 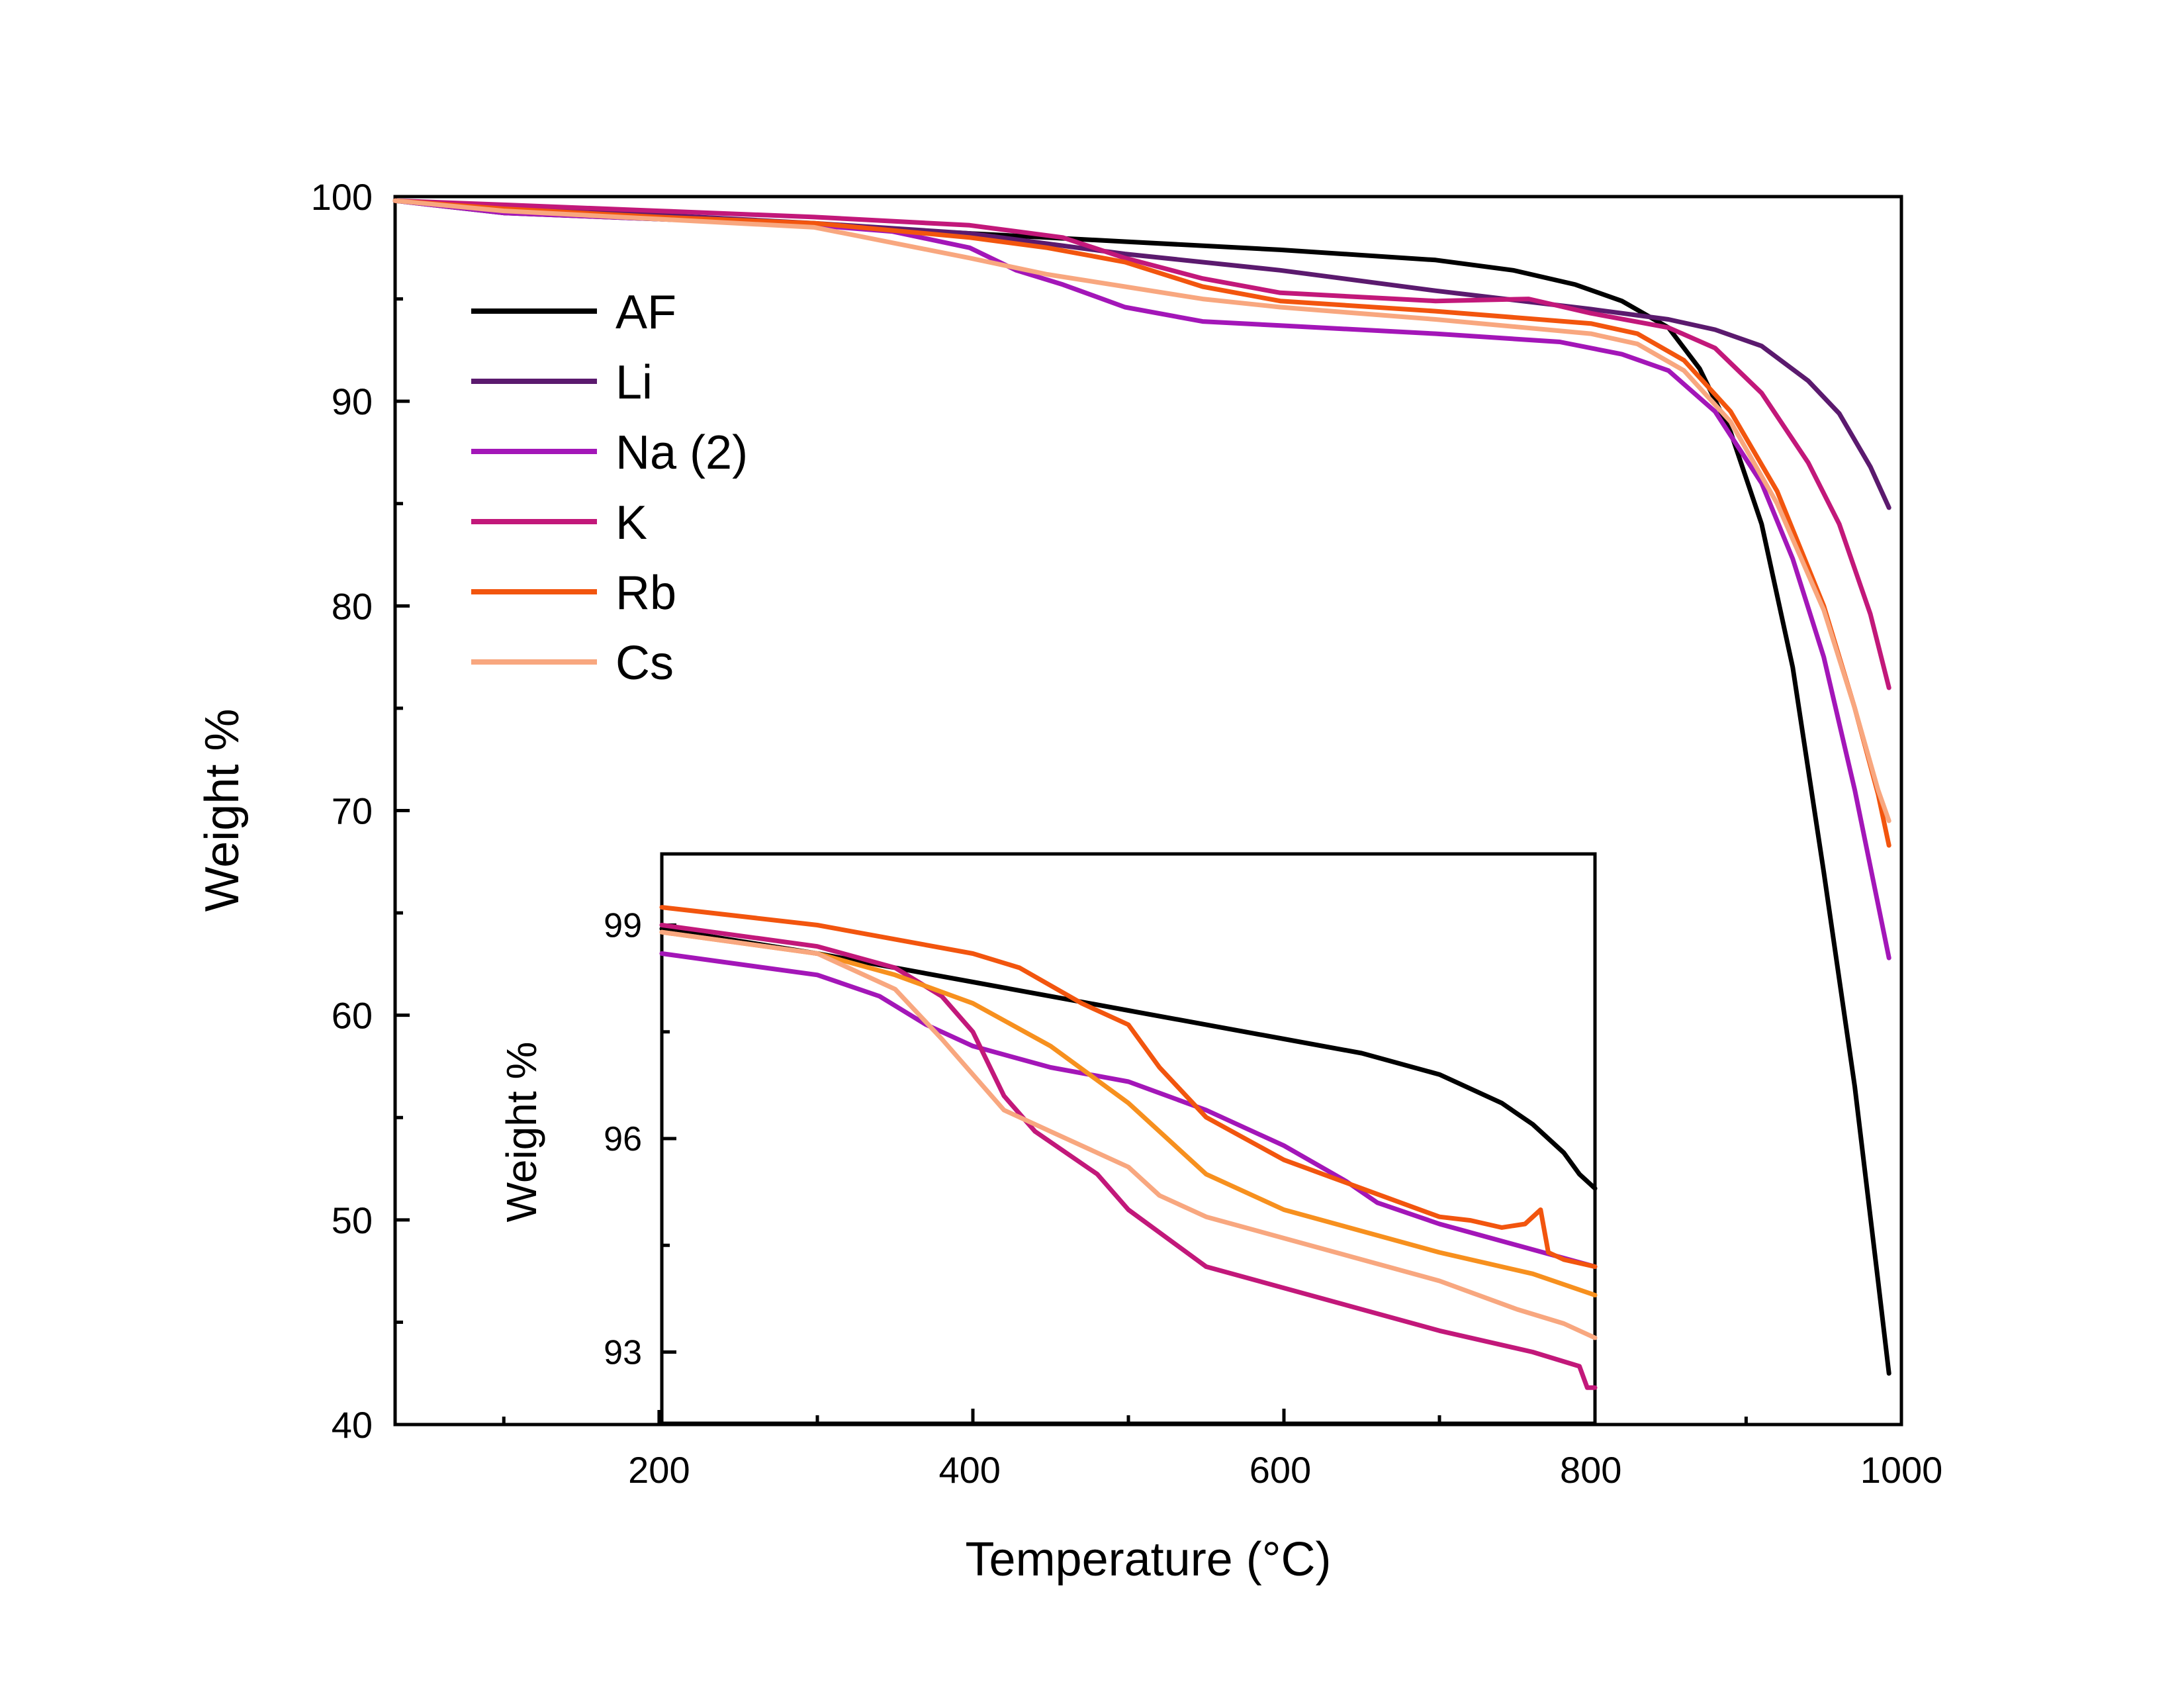 I want to click on inset-ticks: 93 96 99, so click(x=1100, y=1165).